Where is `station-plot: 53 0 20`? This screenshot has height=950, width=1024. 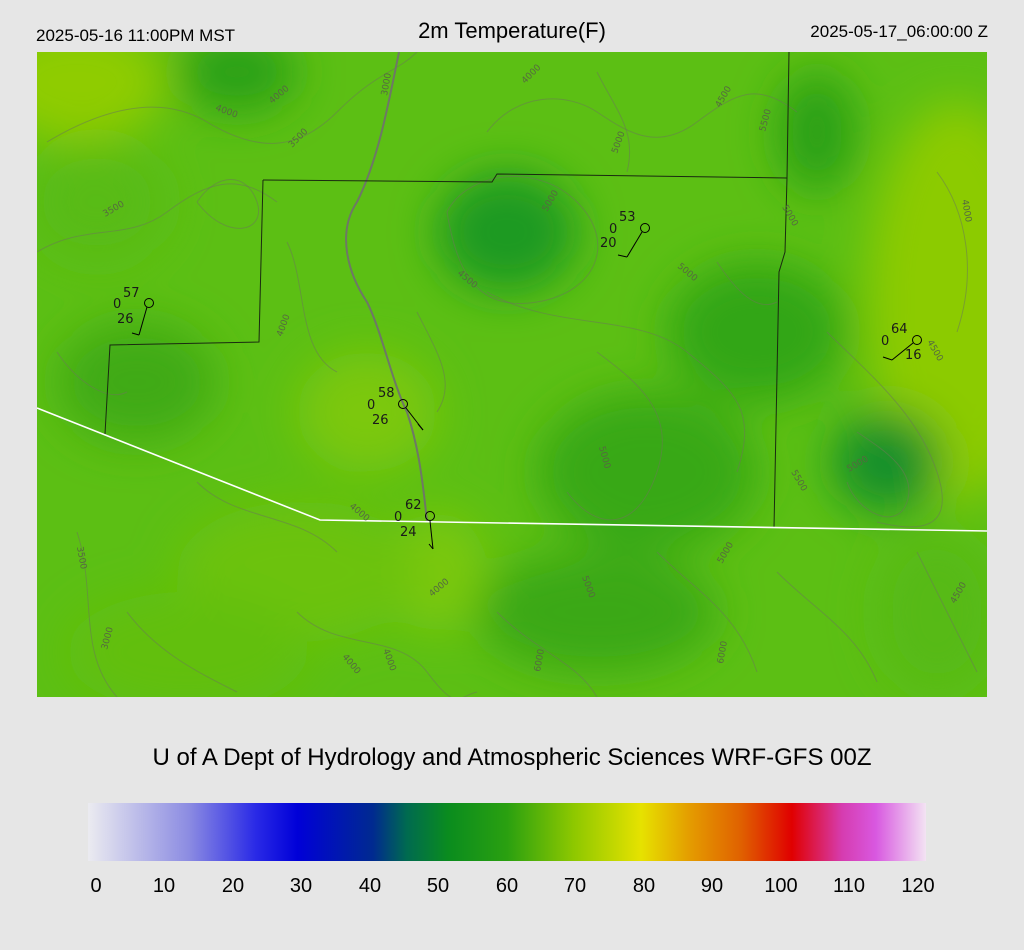
station-plot: 53 0 20 is located at coordinates (625, 234).